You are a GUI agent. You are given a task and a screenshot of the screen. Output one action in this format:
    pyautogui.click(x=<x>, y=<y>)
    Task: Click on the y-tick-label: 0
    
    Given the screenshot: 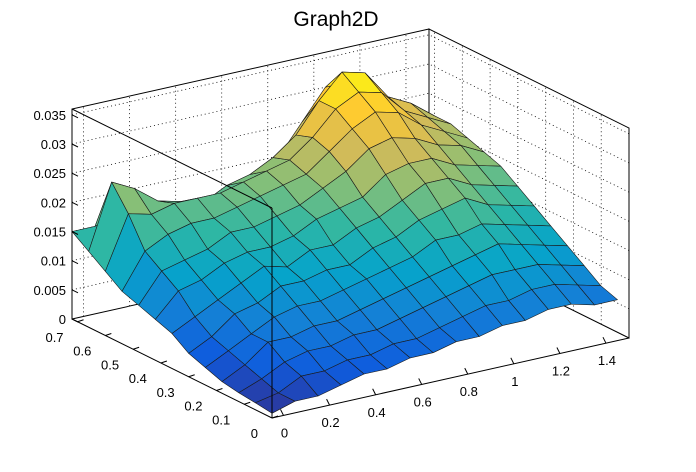 What is the action you would take?
    pyautogui.click(x=254, y=433)
    